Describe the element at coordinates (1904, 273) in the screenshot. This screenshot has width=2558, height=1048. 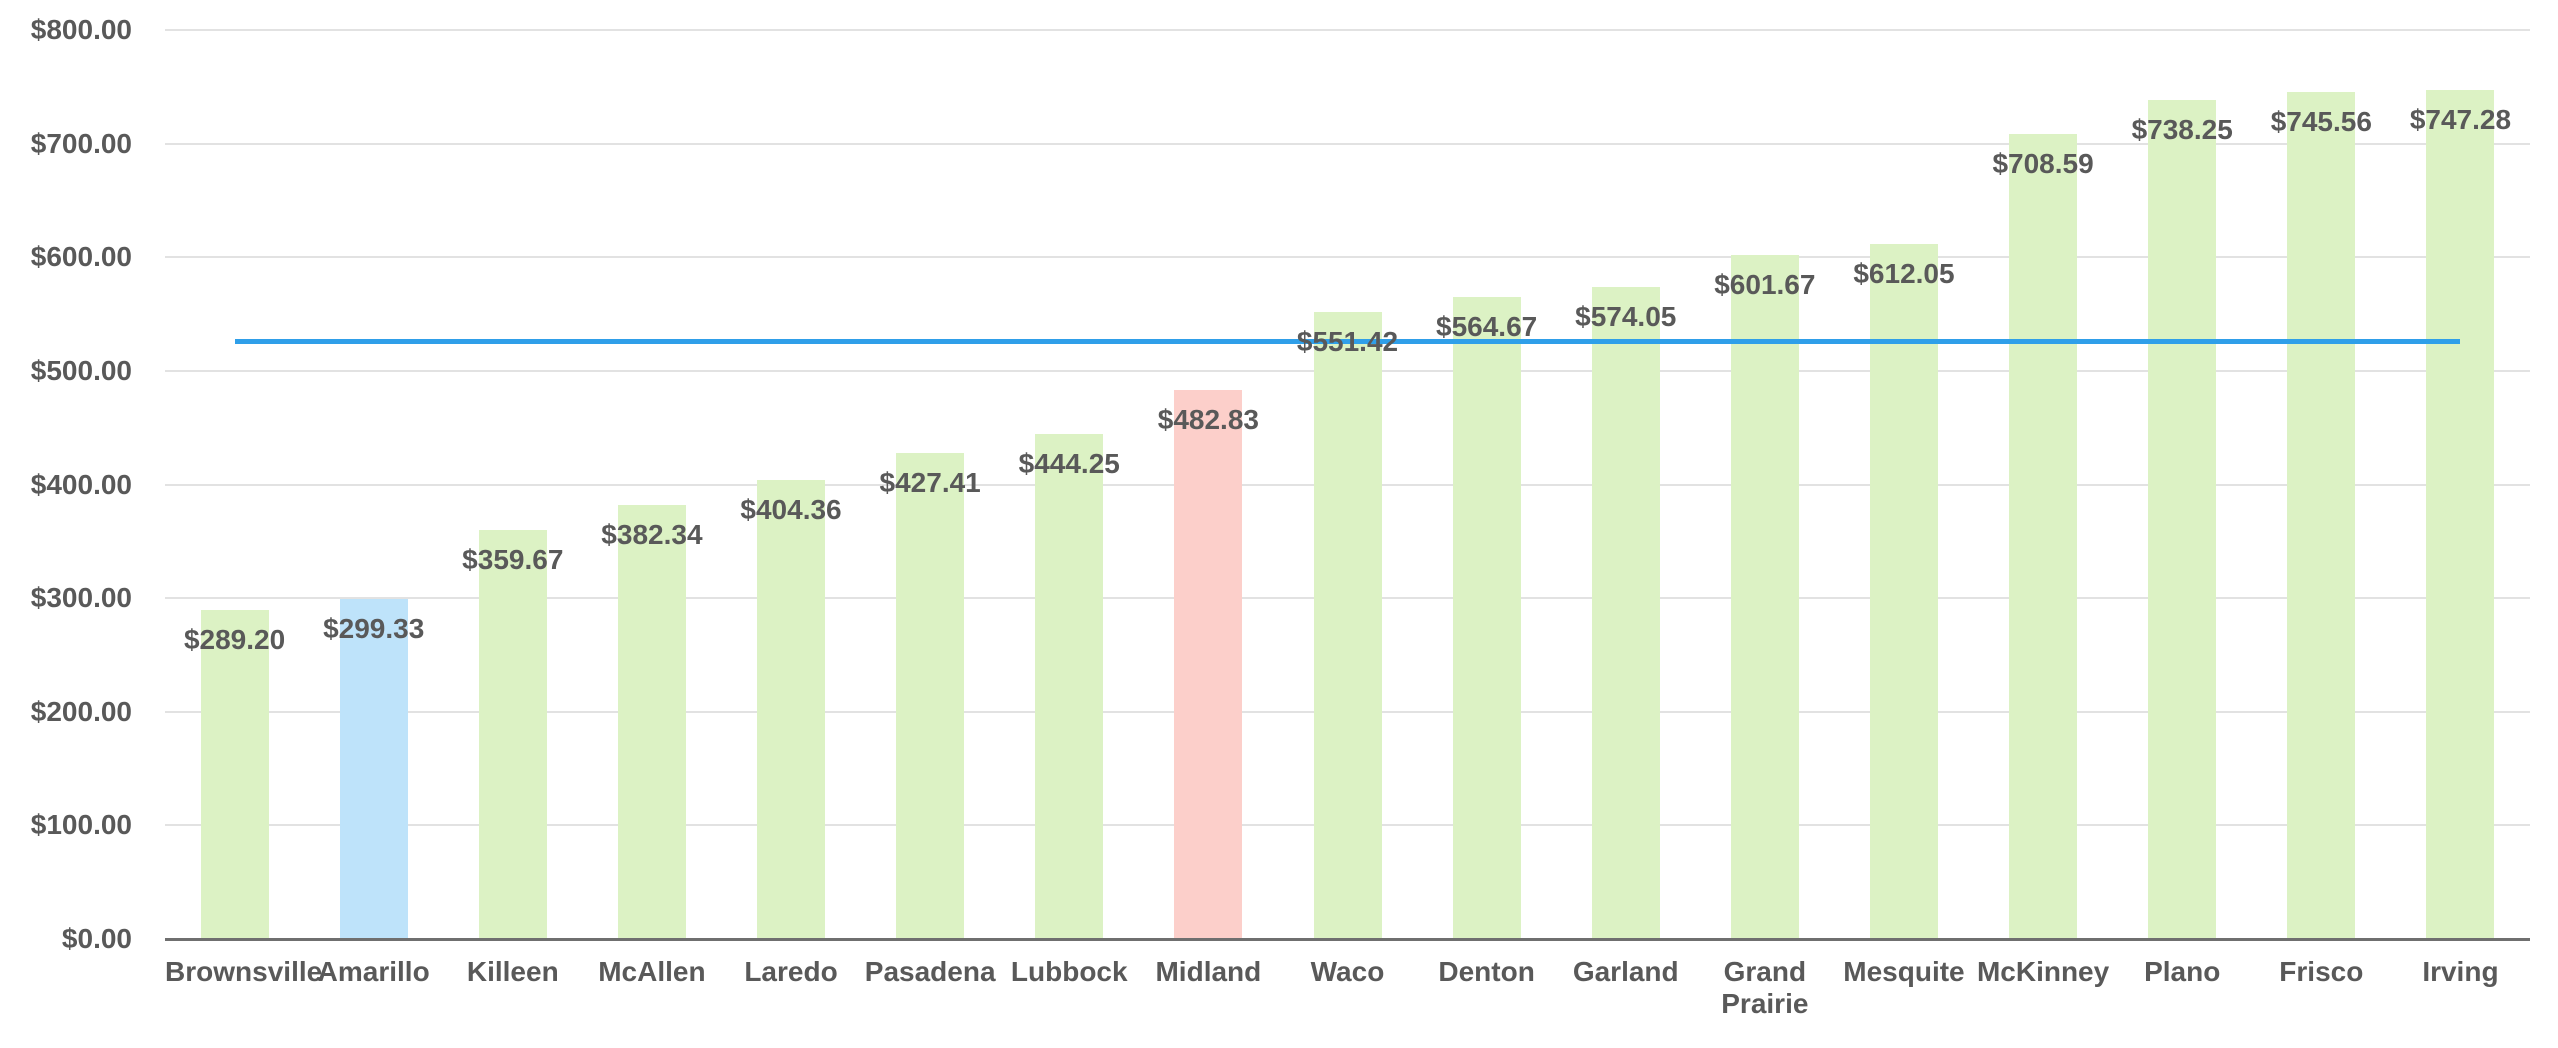
I see `bar-value-label-mesquite: $612.05` at that location.